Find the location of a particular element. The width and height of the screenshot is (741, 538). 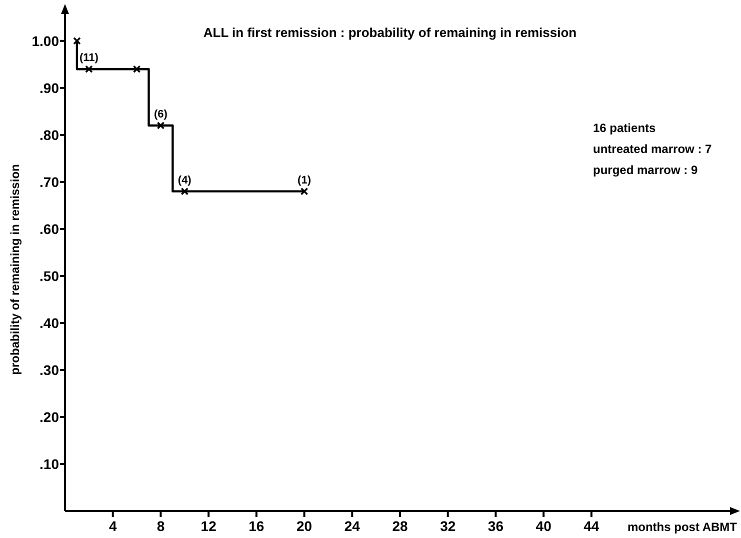

x-tick-label: 32 is located at coordinates (448, 526).